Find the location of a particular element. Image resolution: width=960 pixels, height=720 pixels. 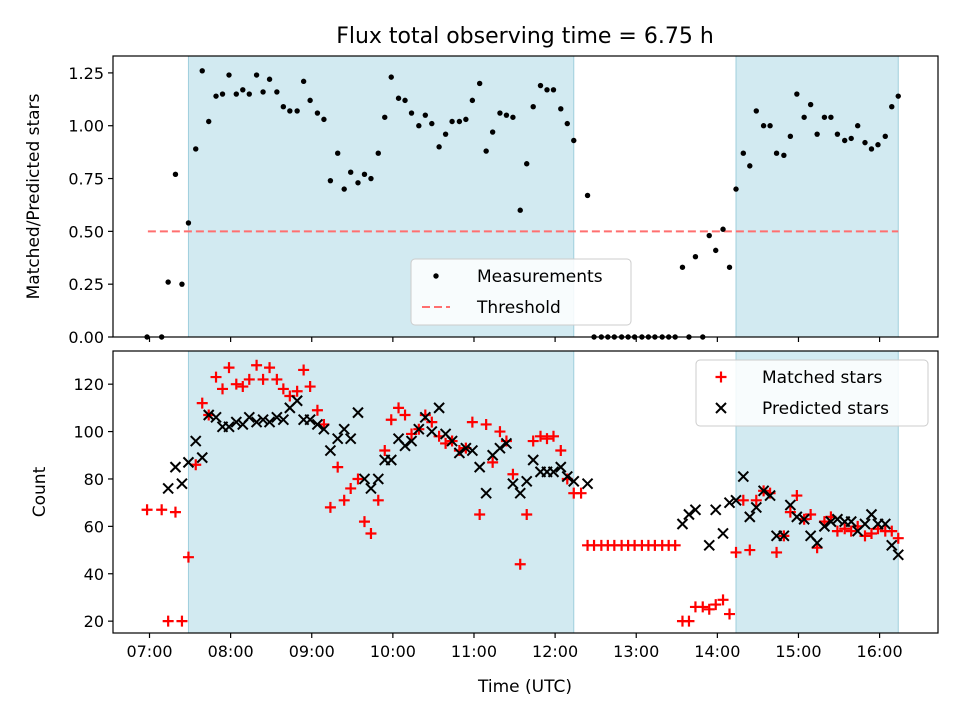

legend-marker-measurements is located at coordinates (436, 276).